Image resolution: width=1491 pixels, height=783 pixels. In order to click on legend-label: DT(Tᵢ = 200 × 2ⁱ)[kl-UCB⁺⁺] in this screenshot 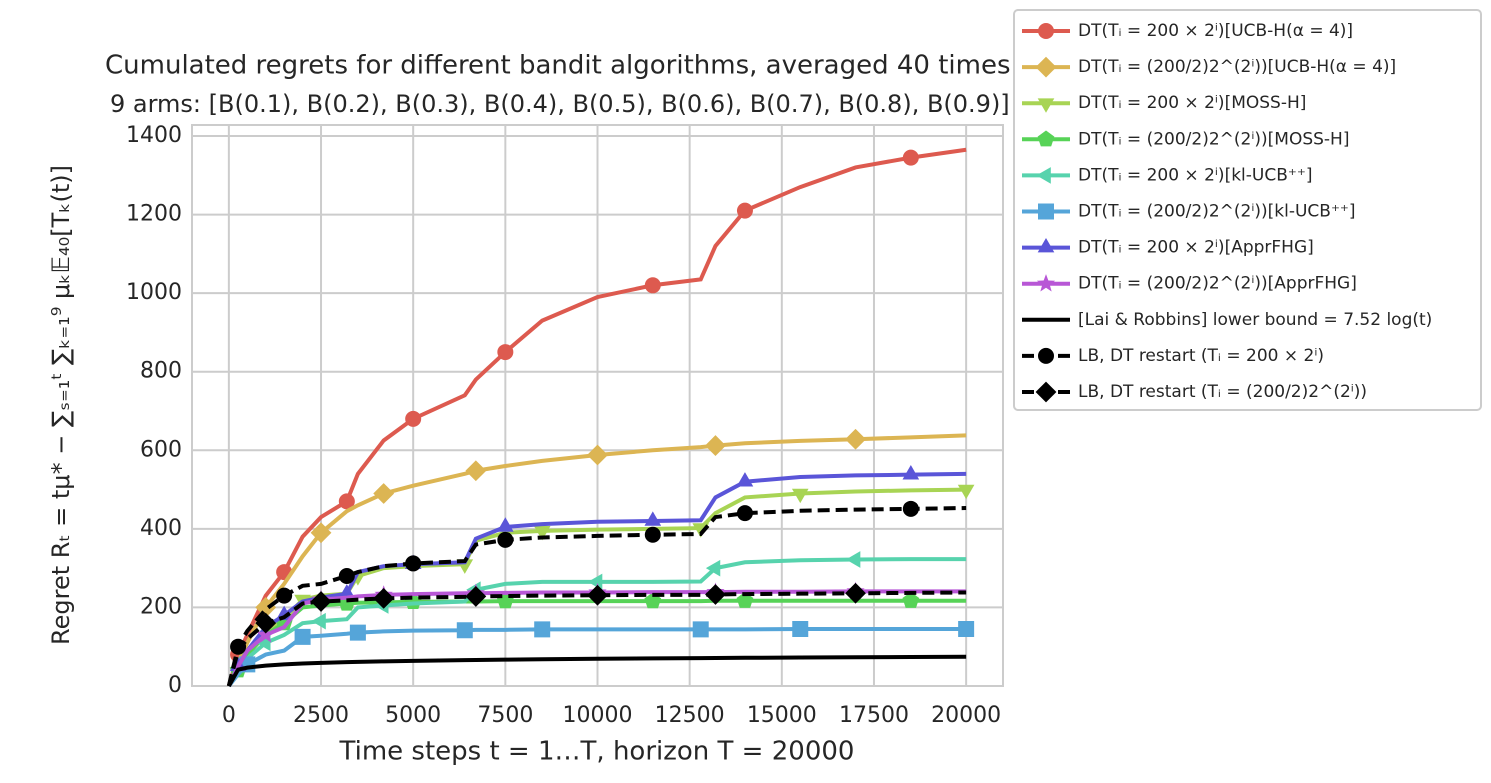, I will do `click(1195, 175)`.